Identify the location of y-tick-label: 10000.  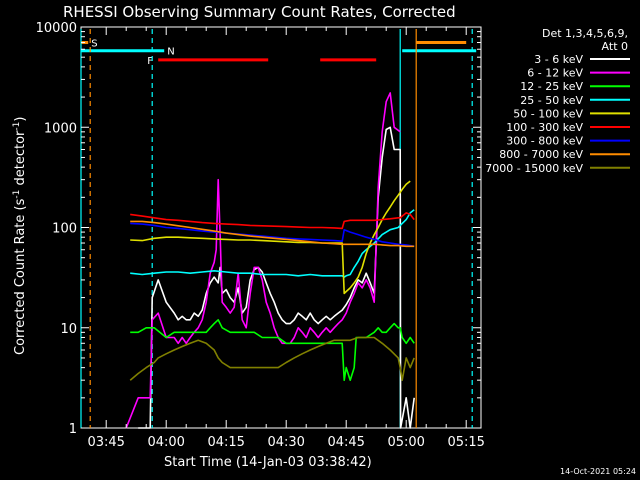
(56, 28).